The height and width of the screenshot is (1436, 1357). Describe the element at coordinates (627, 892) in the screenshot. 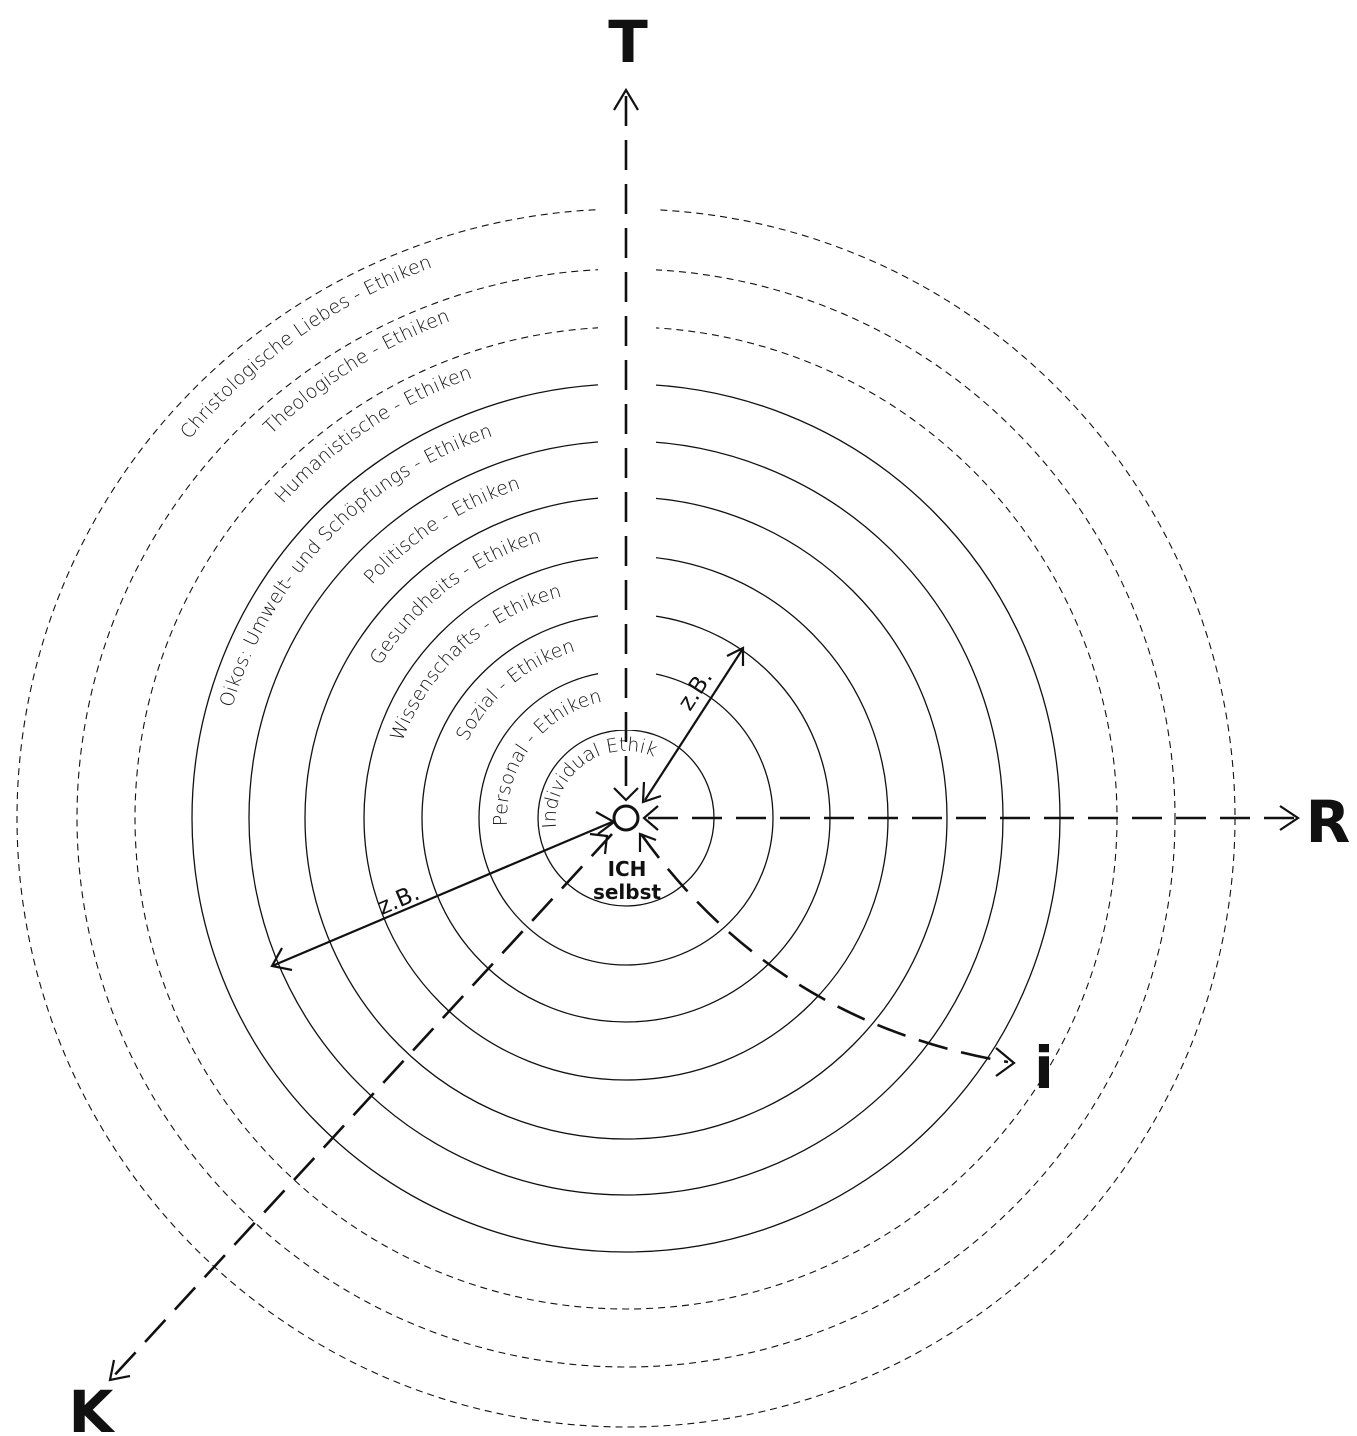

I see `center-label-selbst: selbst` at that location.